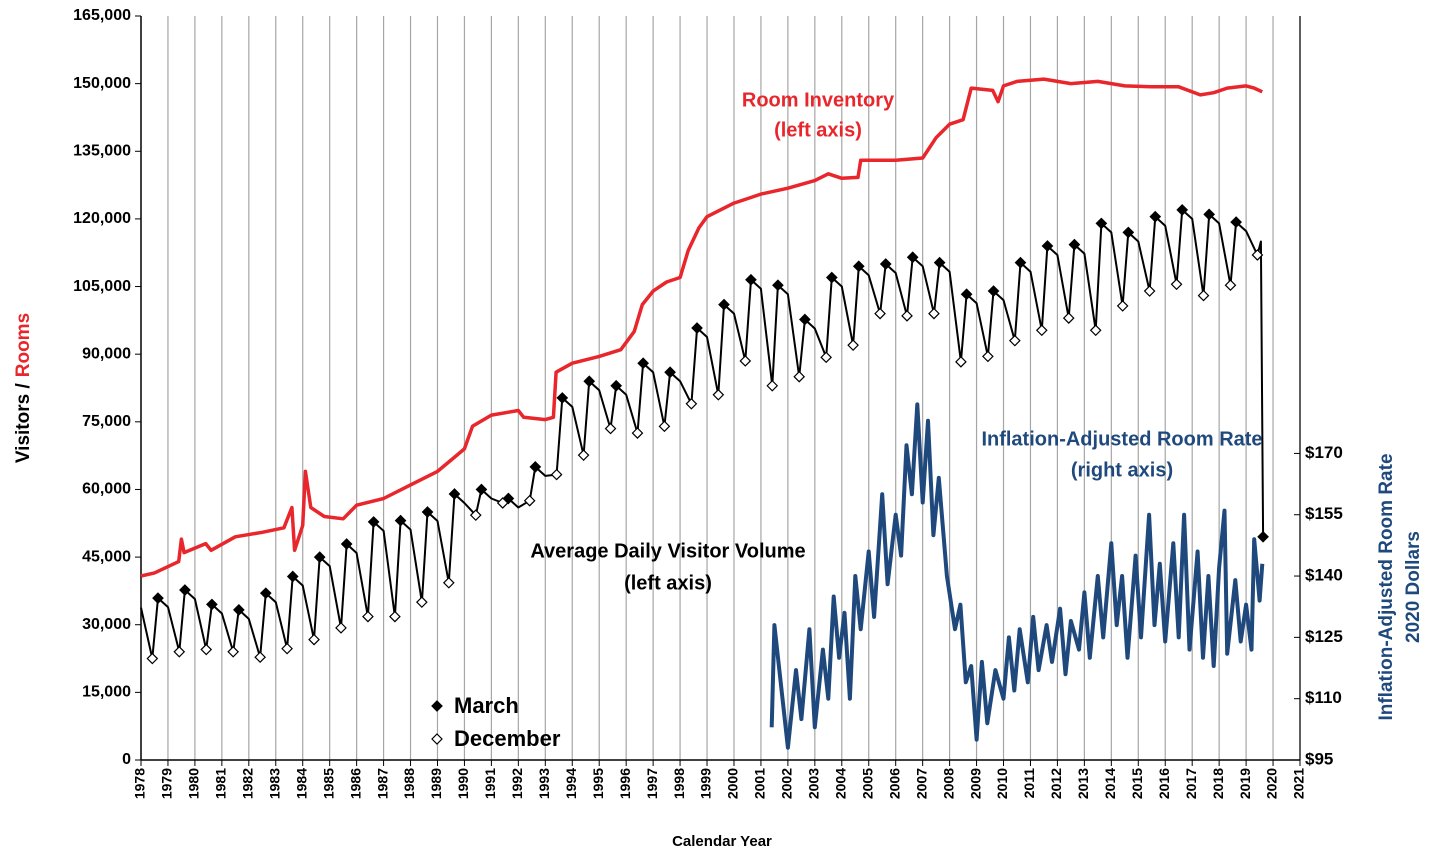 This screenshot has width=1442, height=858. I want to click on x-tick-label: 1992, so click(517, 783).